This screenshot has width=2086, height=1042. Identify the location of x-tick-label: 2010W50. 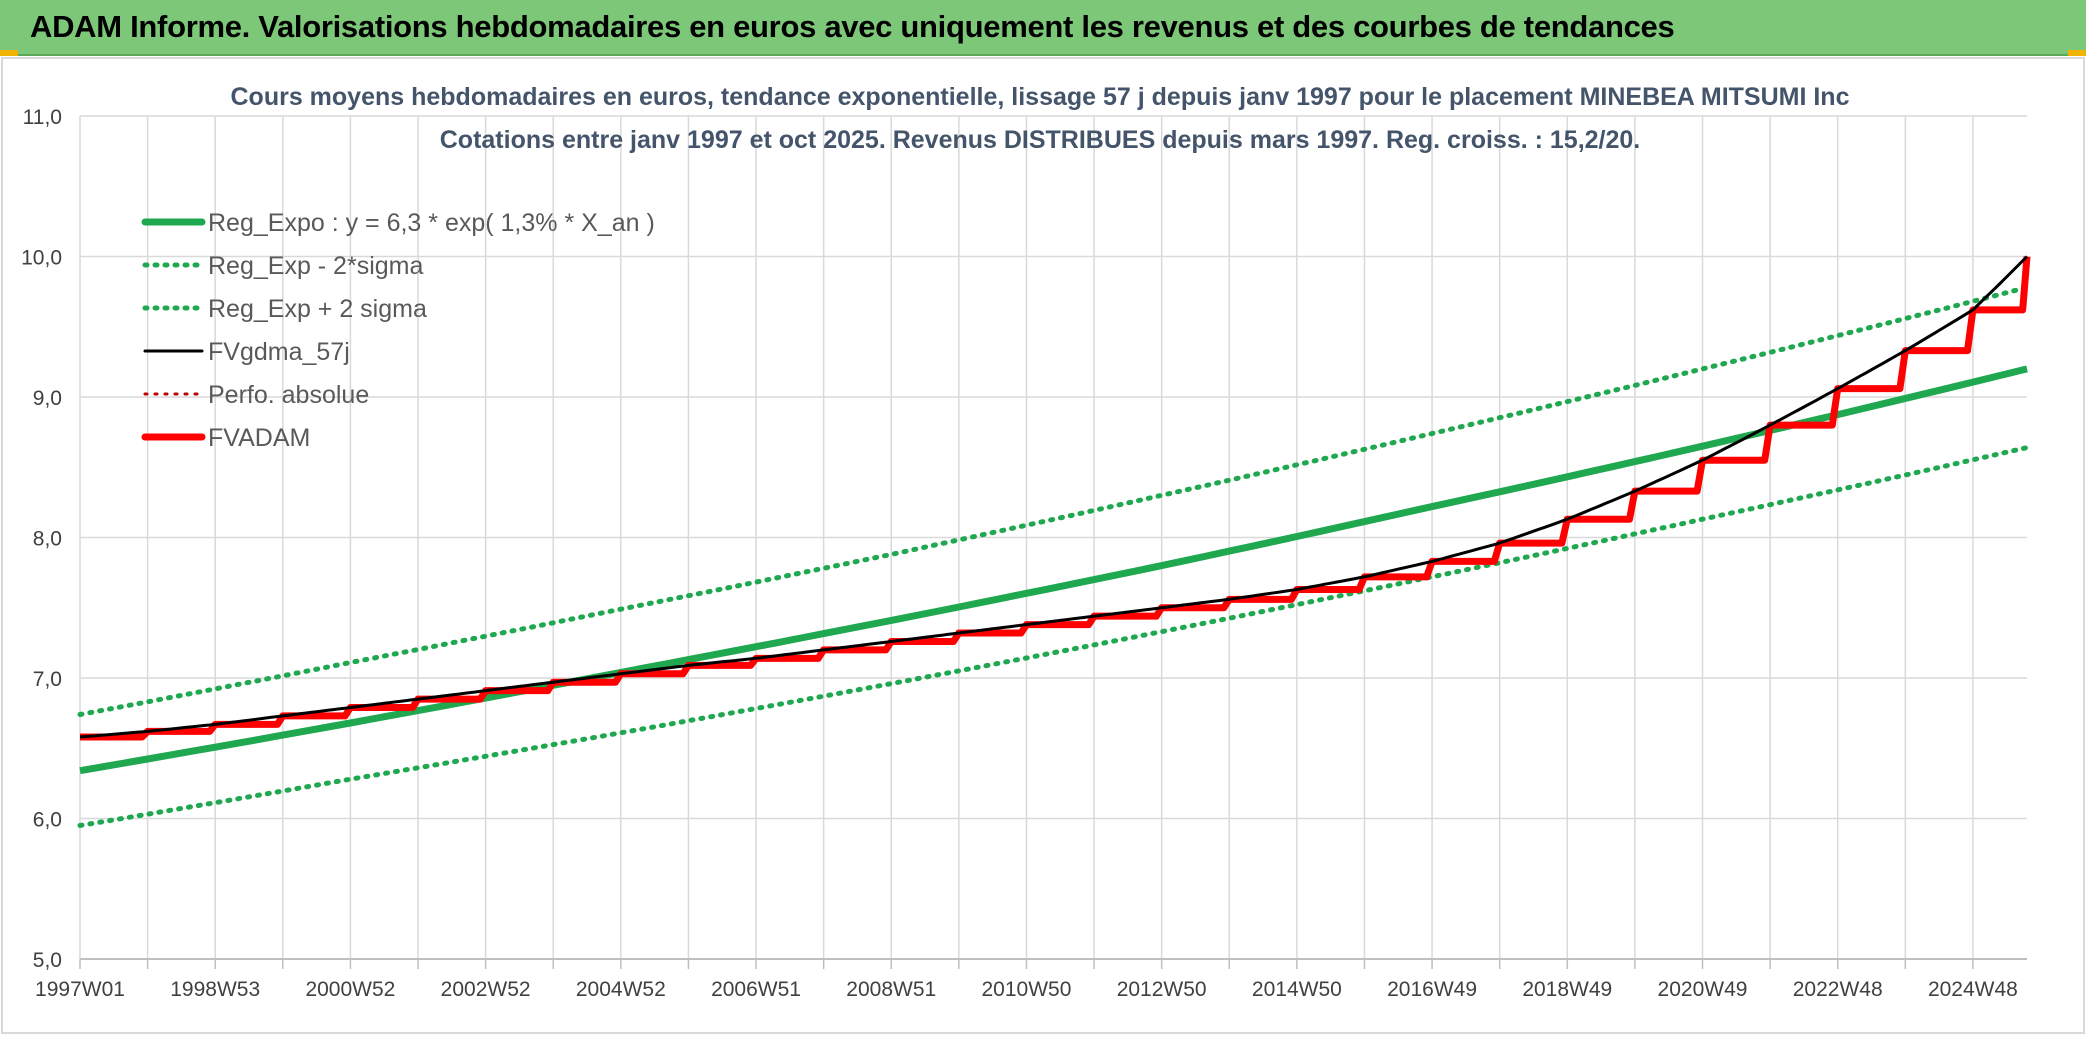
(1027, 989).